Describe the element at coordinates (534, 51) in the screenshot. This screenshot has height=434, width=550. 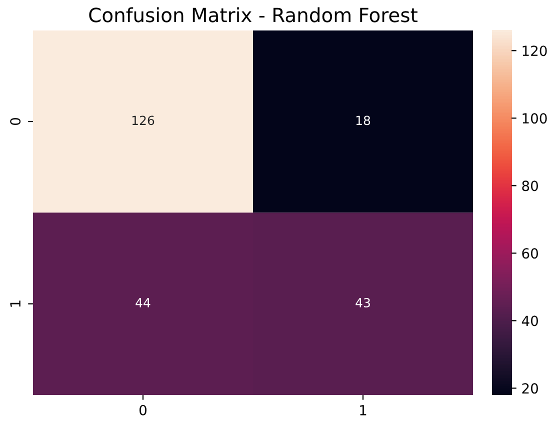
I see `color-bar-label: 120` at that location.